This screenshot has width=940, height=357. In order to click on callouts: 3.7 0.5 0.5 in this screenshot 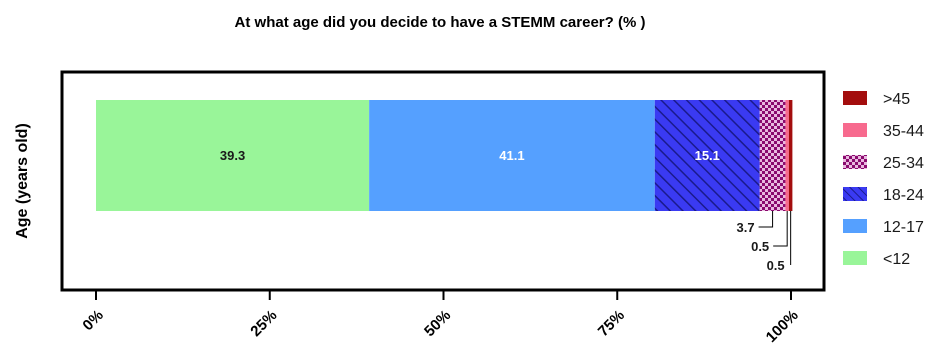, I will do `click(764, 242)`.